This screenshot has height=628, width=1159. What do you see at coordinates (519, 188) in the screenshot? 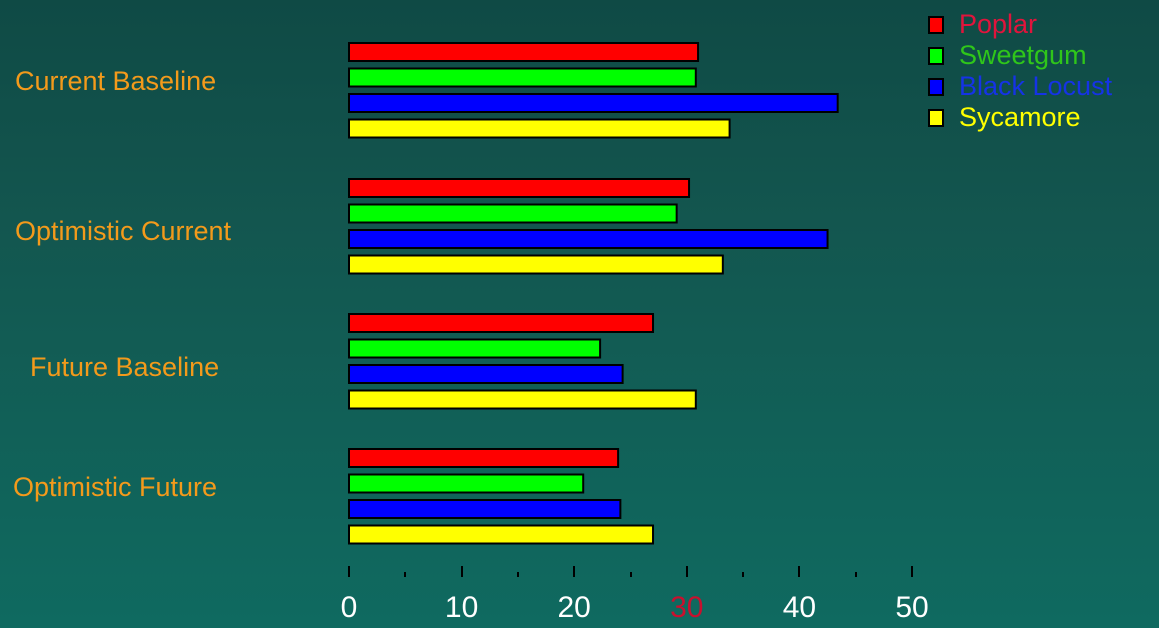
I see `bar-optimistic-current-poplar` at bounding box center [519, 188].